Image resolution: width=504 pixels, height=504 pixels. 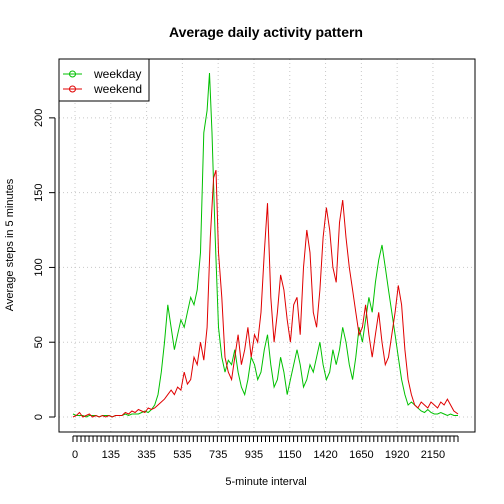 What do you see at coordinates (254, 455) in the screenshot?
I see `x-tick-label: 935` at bounding box center [254, 455].